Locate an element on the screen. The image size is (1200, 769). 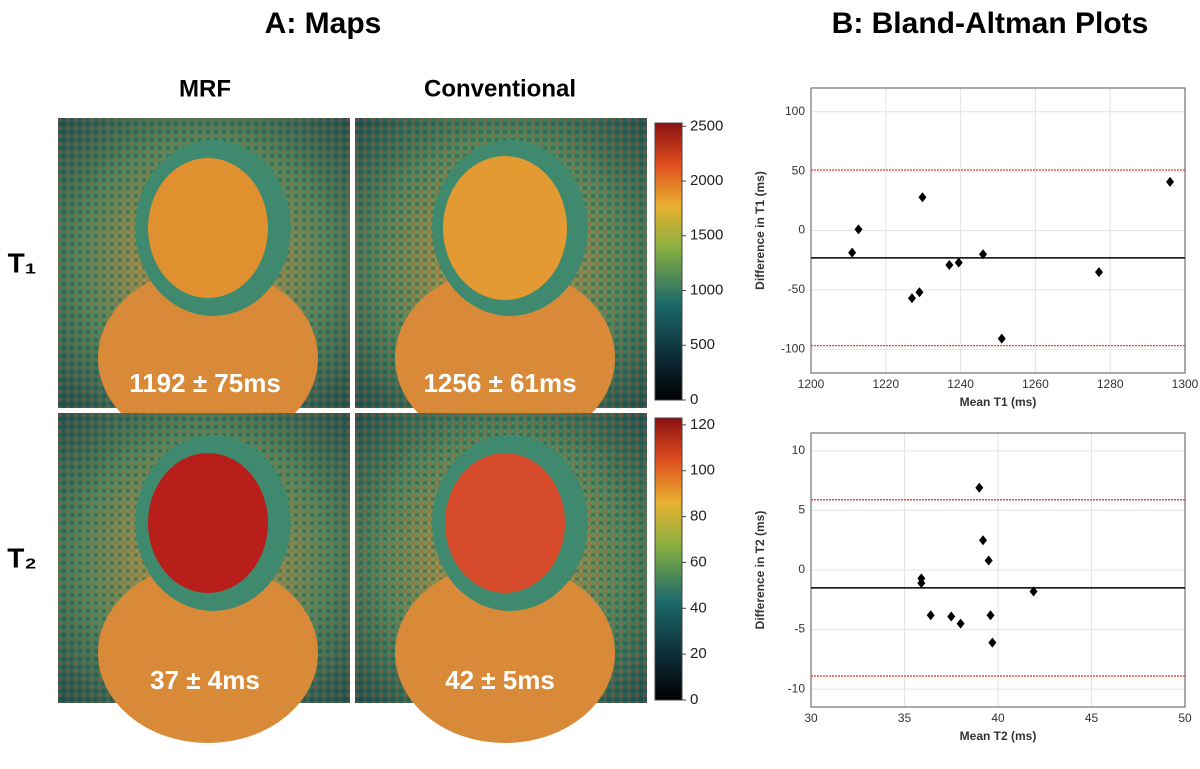
x-tick-label: 1260 is located at coordinates (1035, 384).